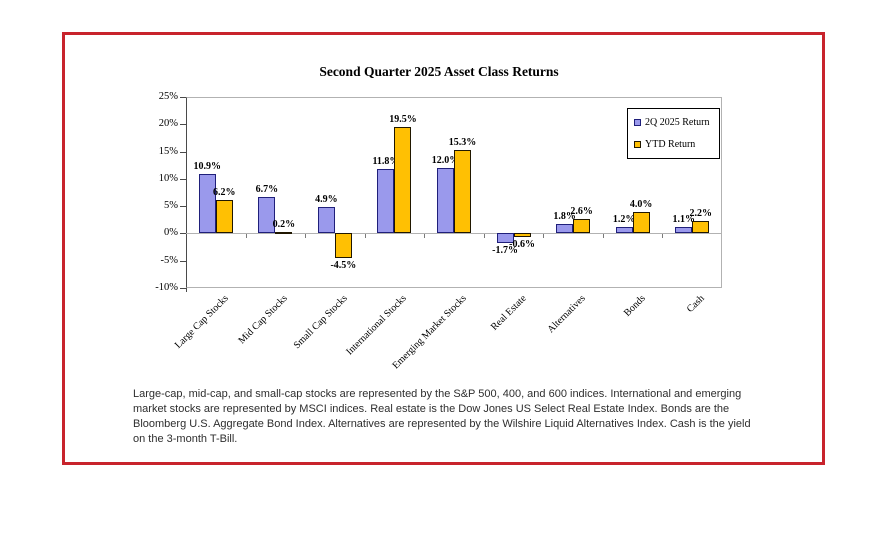 This screenshot has width=878, height=541. I want to click on y-axis-tick-label: -10%, so click(166, 287).